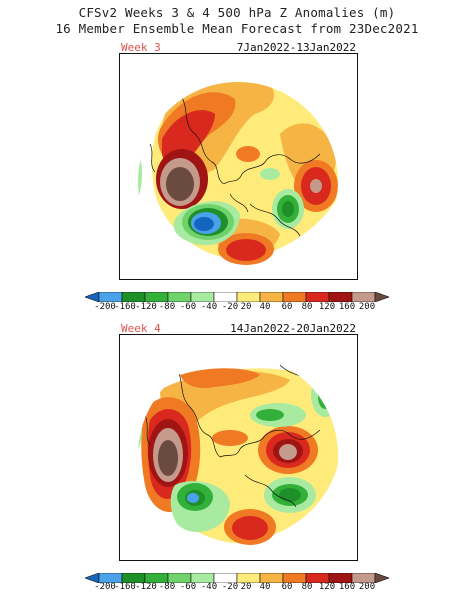 This screenshot has width=474, height=594. What do you see at coordinates (296, 47) in the screenshot?
I see `week3-date-range: 7Jan2022-13Jan2022` at bounding box center [296, 47].